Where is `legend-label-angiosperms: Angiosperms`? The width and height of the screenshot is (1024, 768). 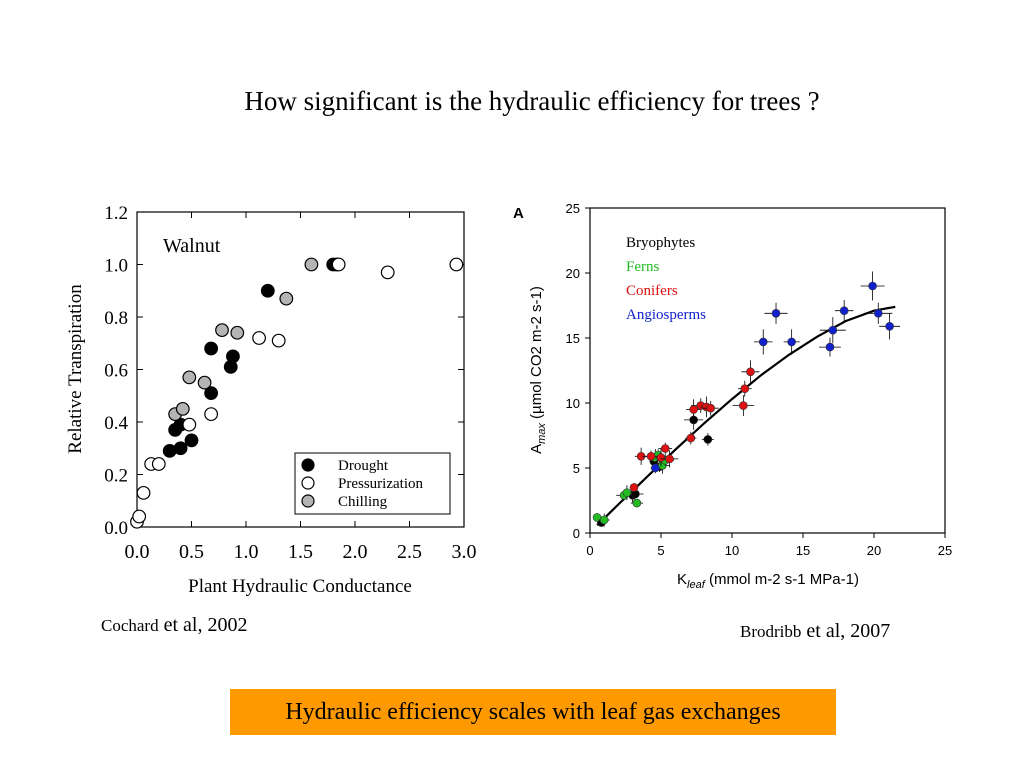 legend-label-angiosperms: Angiosperms is located at coordinates (666, 315).